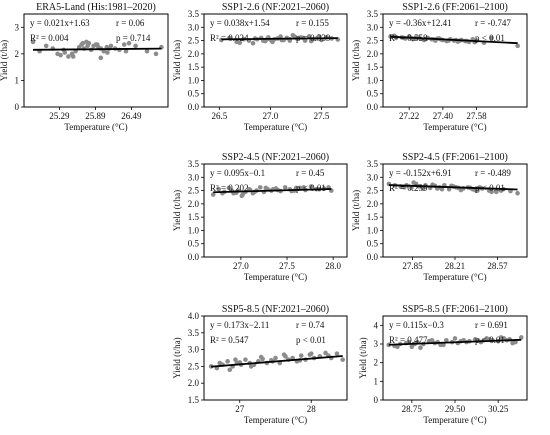 This screenshot has height=435, width=550. Describe the element at coordinates (497, 266) in the screenshot. I see `x-tick-label: 28.57` at that location.